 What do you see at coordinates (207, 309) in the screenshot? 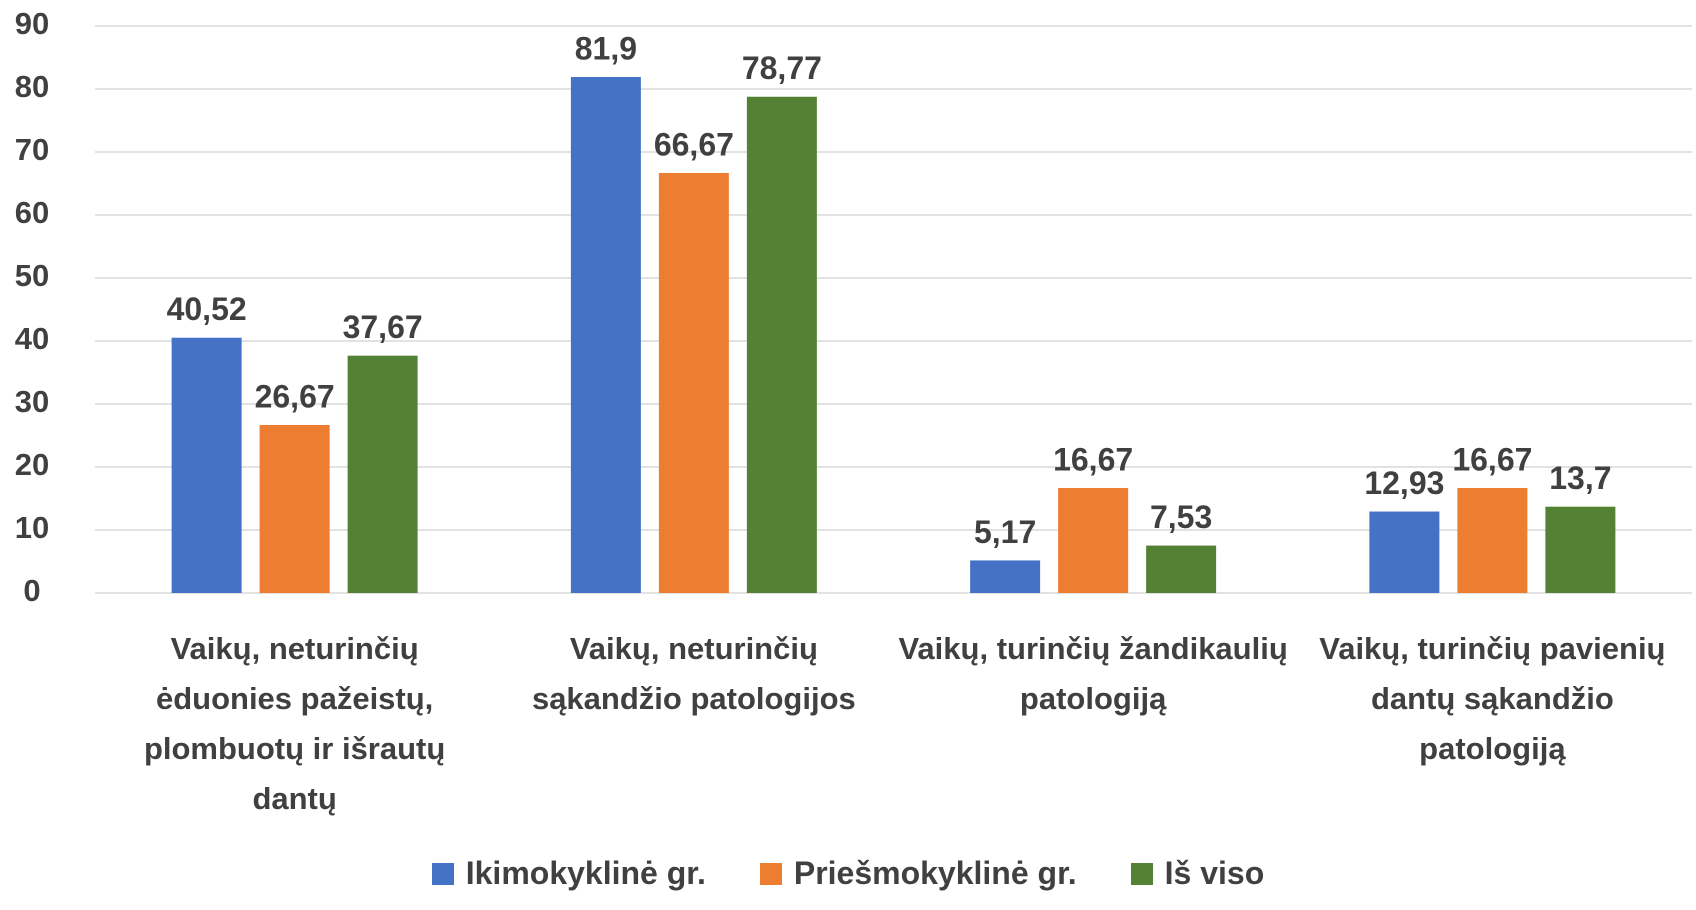
I see `data-label: 40,52` at bounding box center [207, 309].